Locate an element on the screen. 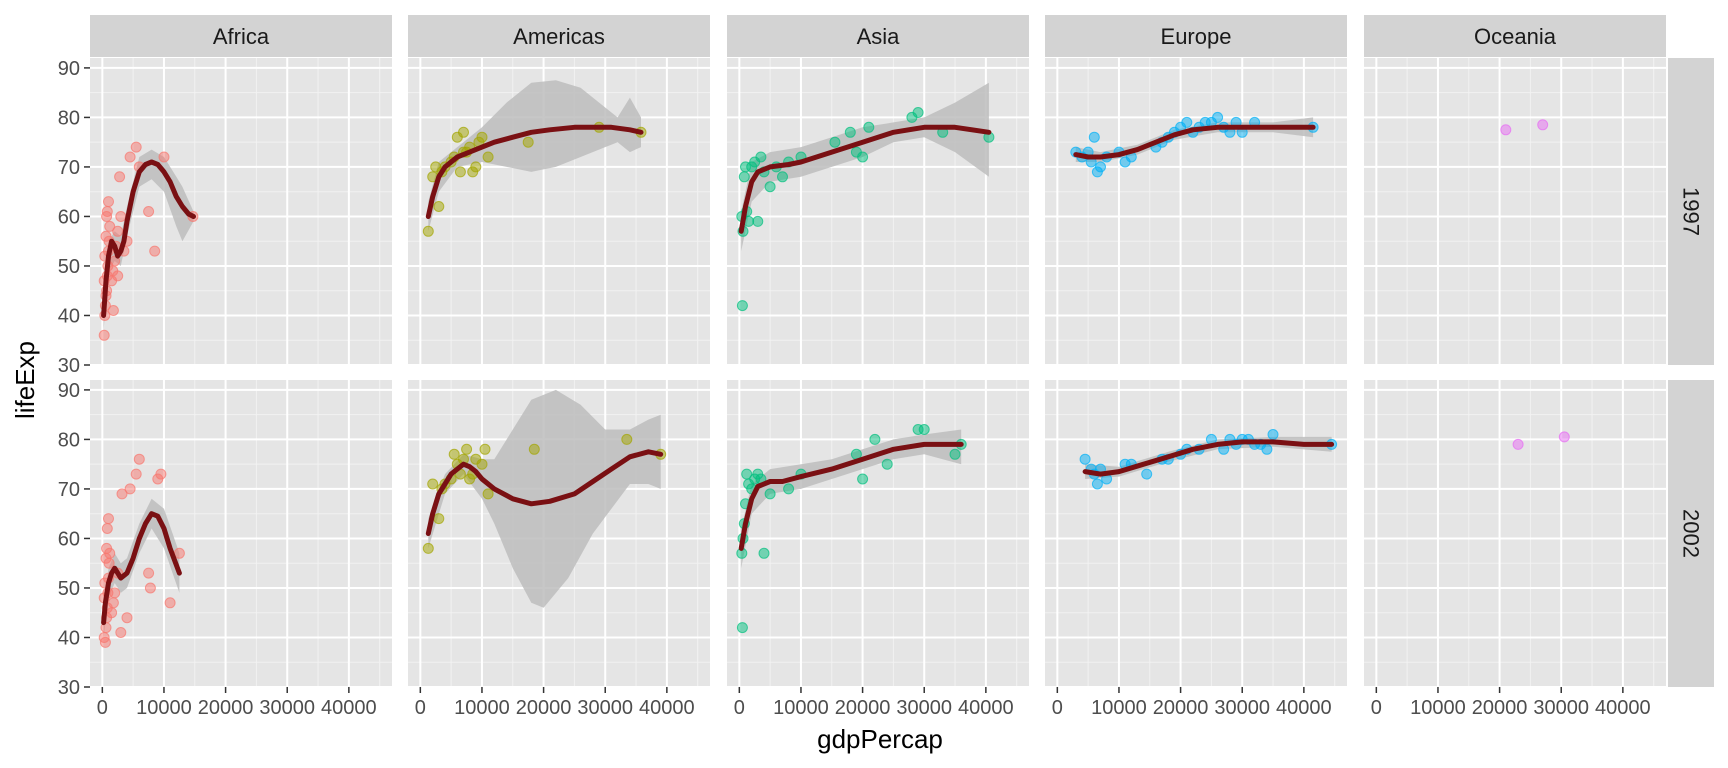  facet-label-1997: 1997 is located at coordinates (1691, 211).